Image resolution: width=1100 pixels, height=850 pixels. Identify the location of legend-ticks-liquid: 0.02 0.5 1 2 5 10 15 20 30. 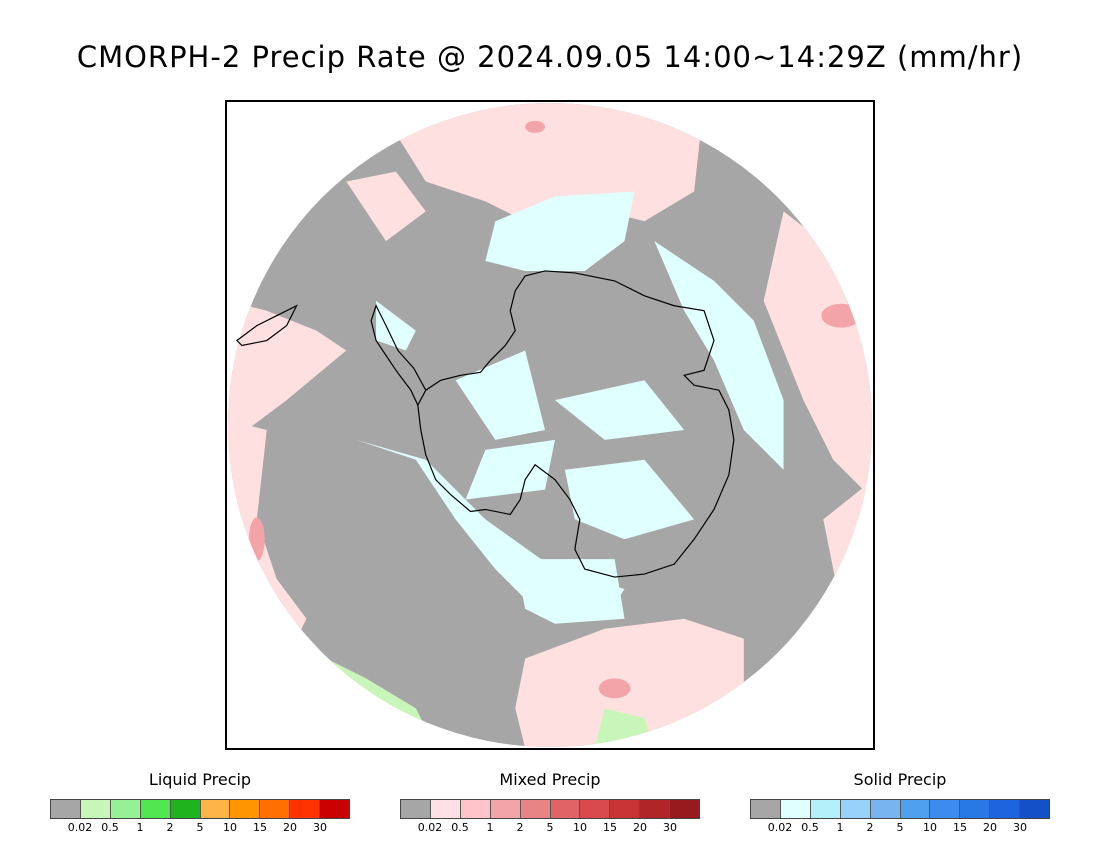
(200, 827).